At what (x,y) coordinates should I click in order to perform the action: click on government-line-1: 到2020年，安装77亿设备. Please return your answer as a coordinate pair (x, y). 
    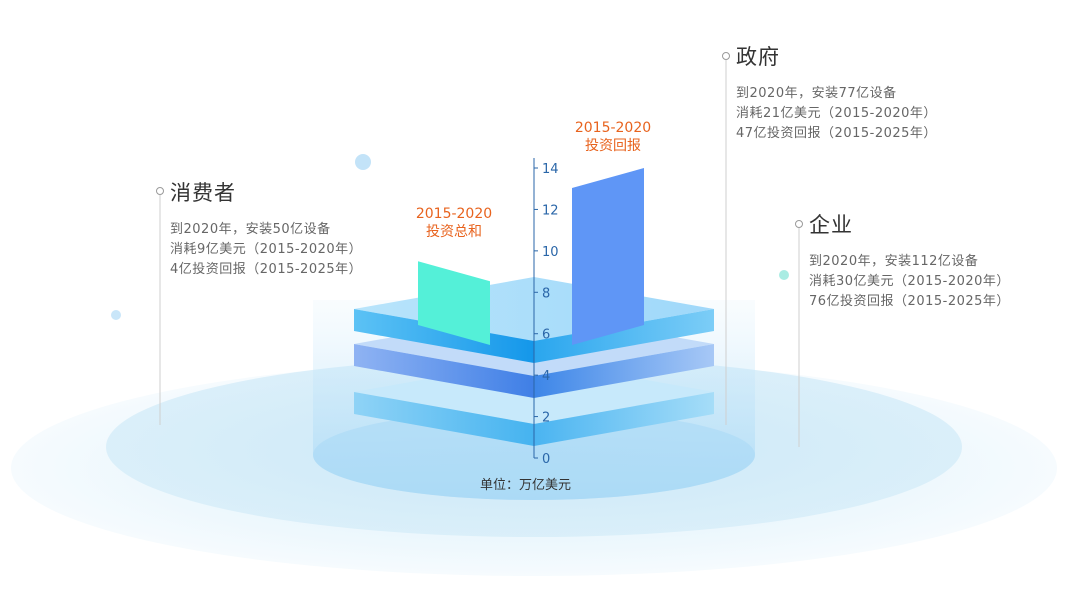
    Looking at the image, I should click on (816, 93).